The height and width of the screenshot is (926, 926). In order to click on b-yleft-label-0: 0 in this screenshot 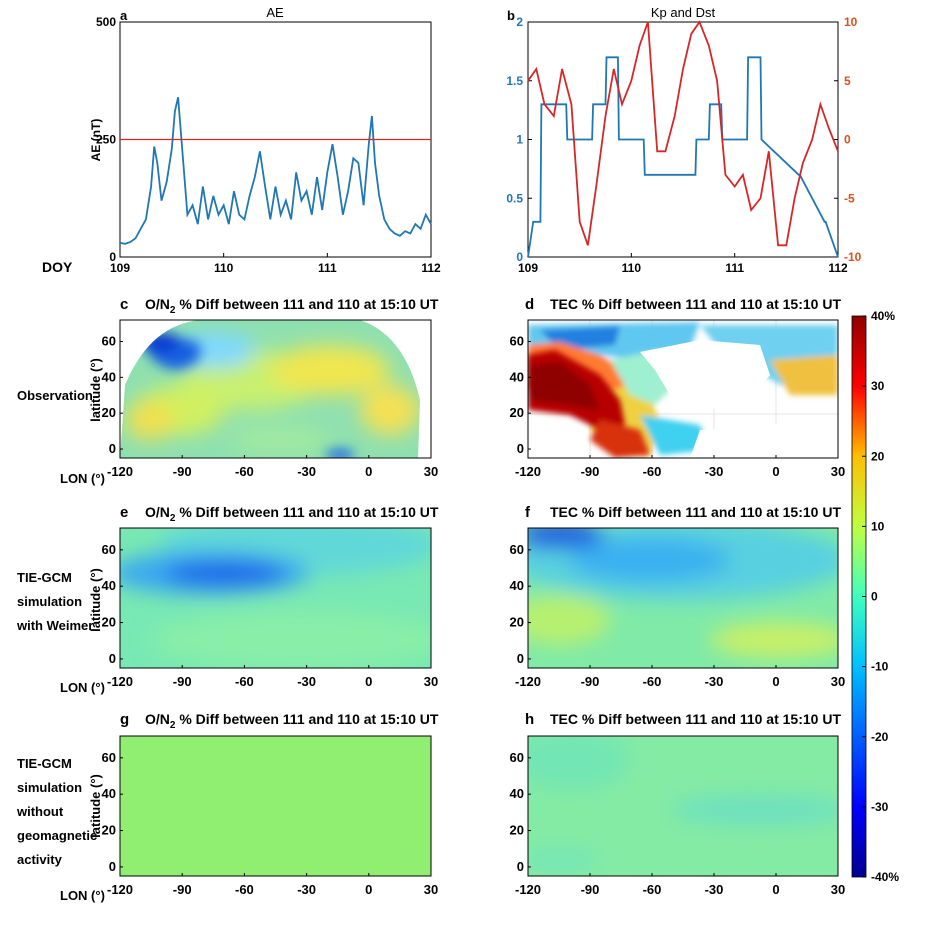, I will do `click(519, 257)`.